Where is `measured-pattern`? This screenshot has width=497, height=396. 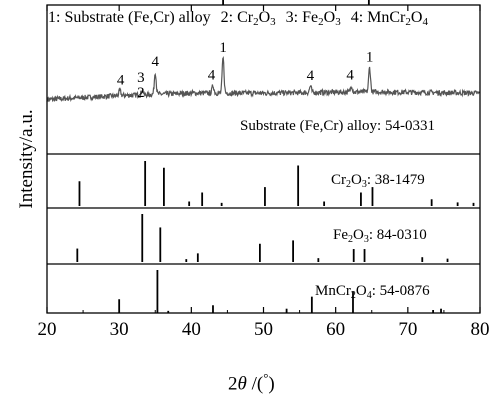 measured-pattern is located at coordinates (263, 79).